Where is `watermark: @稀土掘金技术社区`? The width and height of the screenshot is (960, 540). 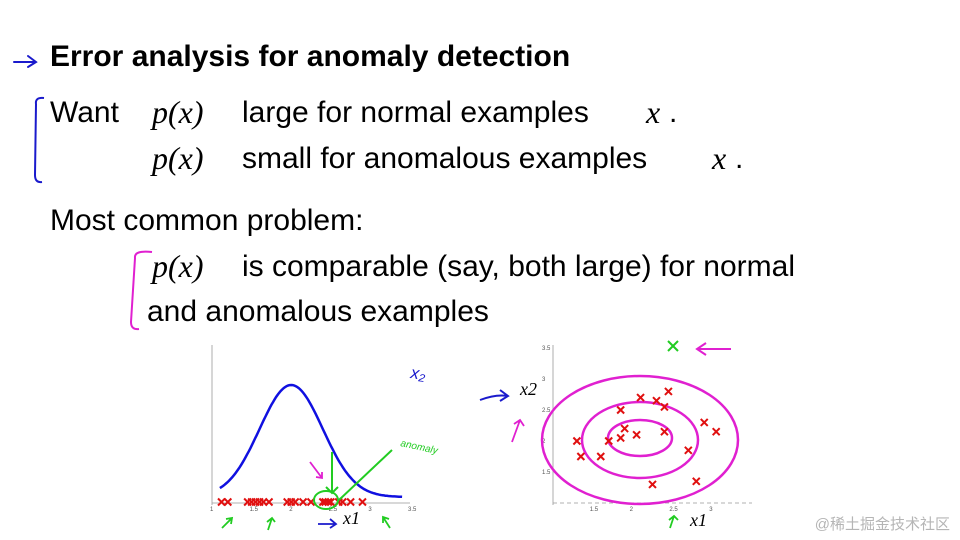
watermark: @稀土掘金技术社区 is located at coordinates (882, 524).